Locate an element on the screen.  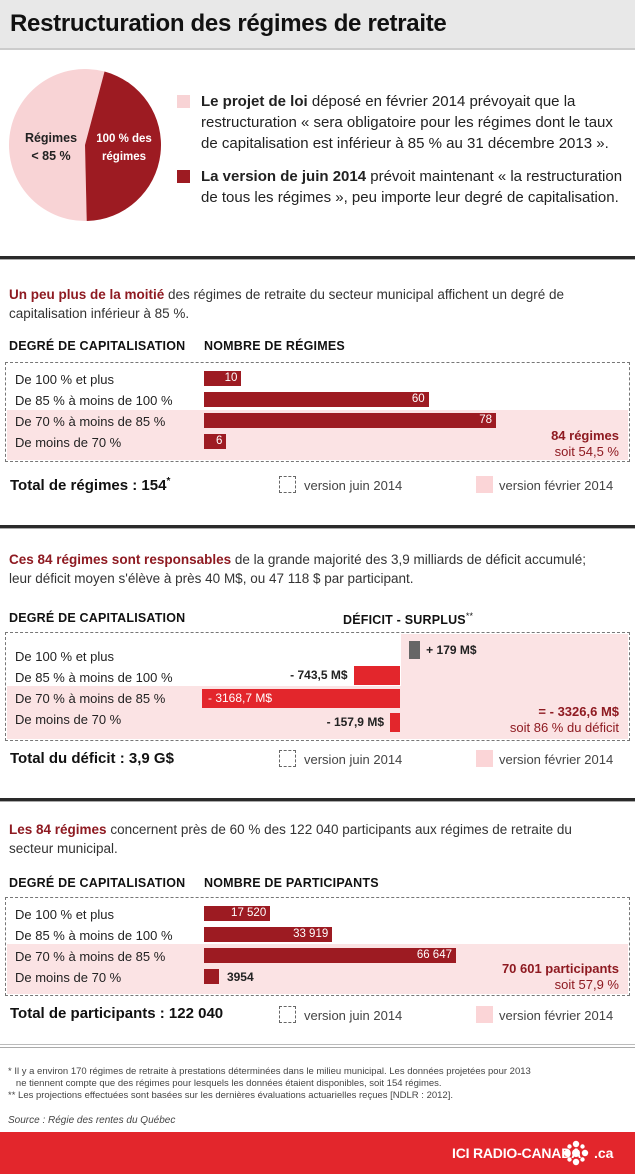
s1-row-label-3: De moins de 70 % is located at coordinates (68, 442).